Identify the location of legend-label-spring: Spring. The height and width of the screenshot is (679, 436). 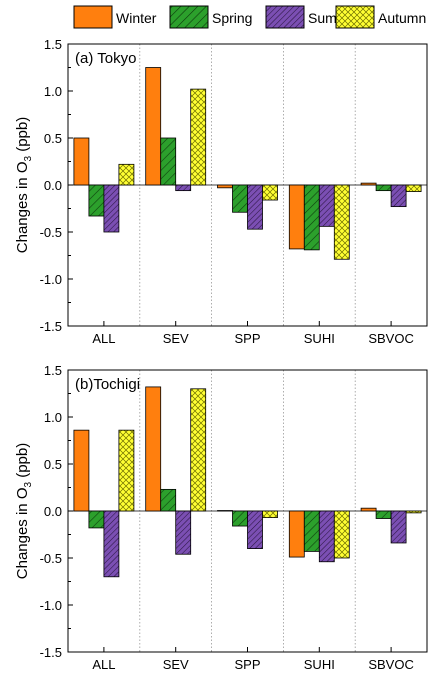
(232, 18).